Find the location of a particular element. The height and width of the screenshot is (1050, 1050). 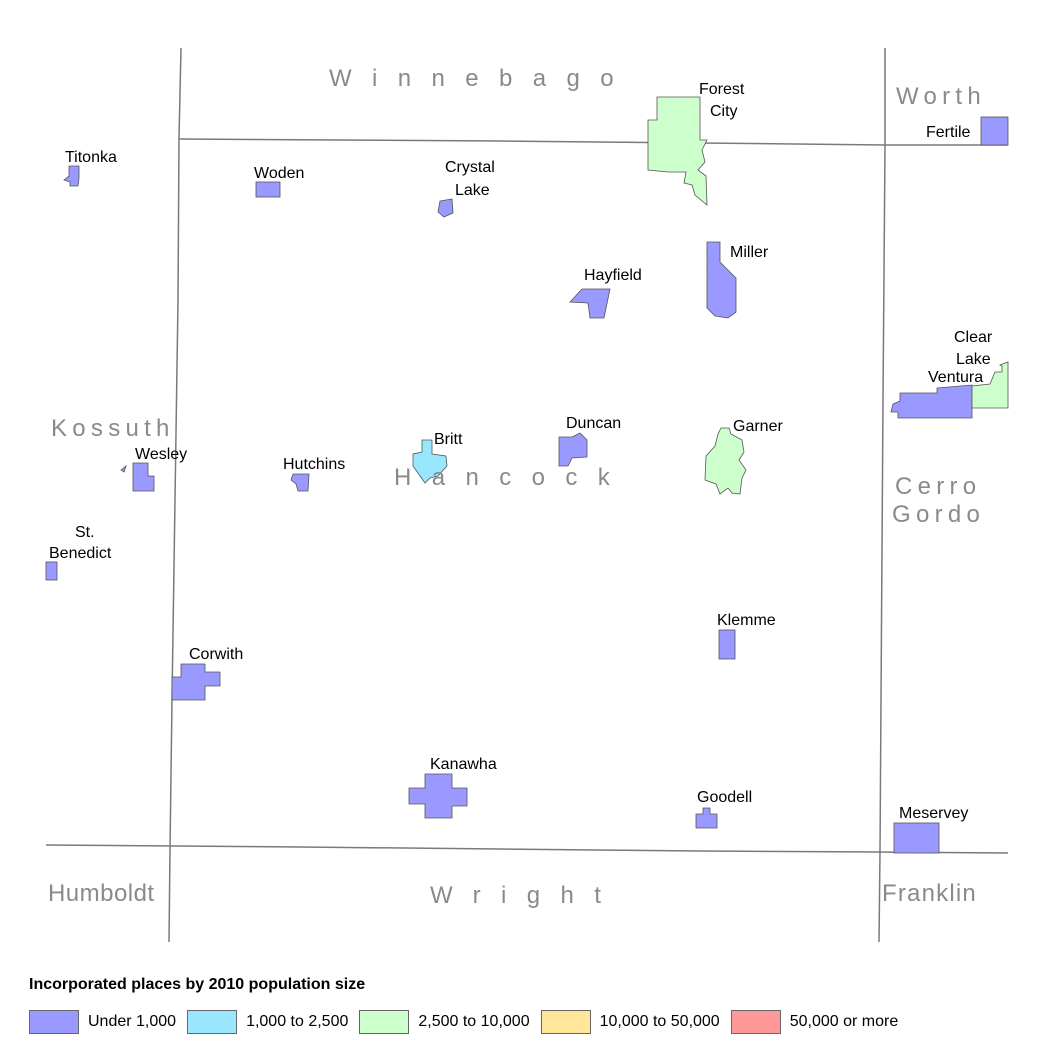

place-label-st: St. is located at coordinates (85, 532).